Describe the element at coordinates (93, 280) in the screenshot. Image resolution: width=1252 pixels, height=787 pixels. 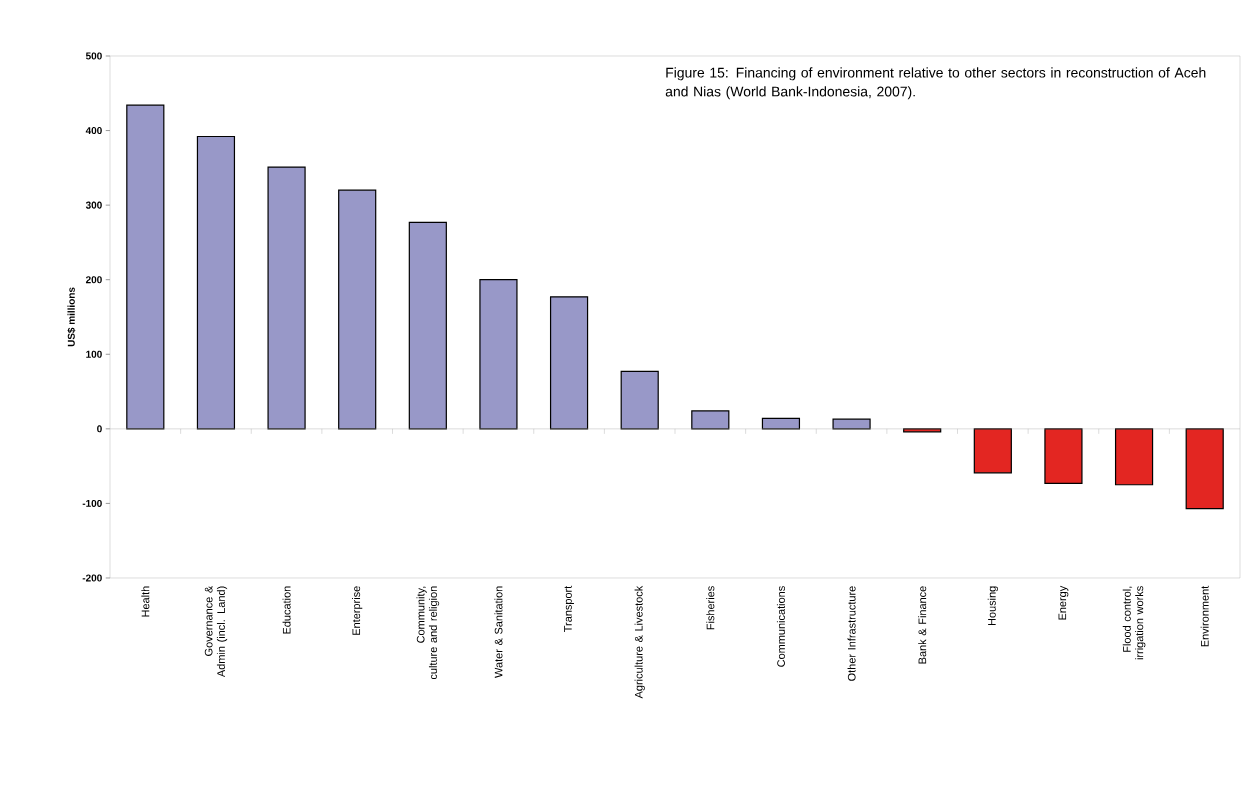
I see `y-tick-label: 200` at that location.